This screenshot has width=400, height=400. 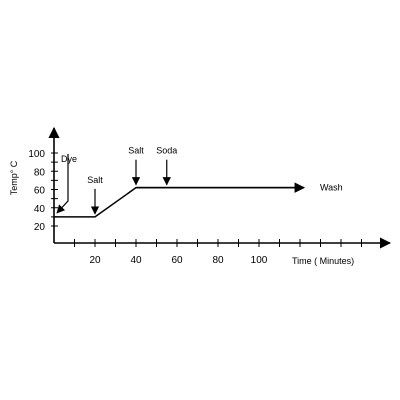 What do you see at coordinates (166, 151) in the screenshot?
I see `annotation-label-soda: Soda` at bounding box center [166, 151].